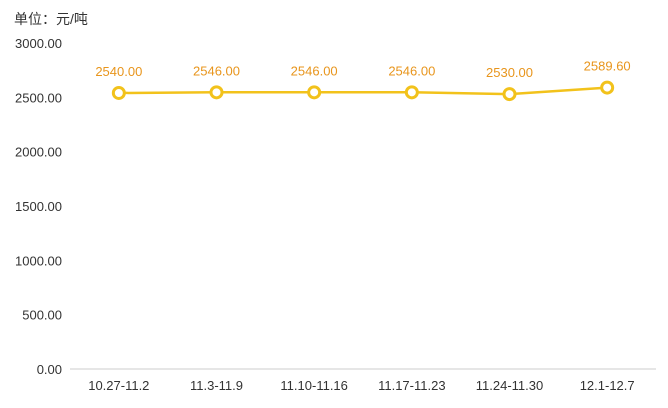 The width and height of the screenshot is (668, 408). I want to click on x-tick-label: 11.10-11.16, so click(313, 385).